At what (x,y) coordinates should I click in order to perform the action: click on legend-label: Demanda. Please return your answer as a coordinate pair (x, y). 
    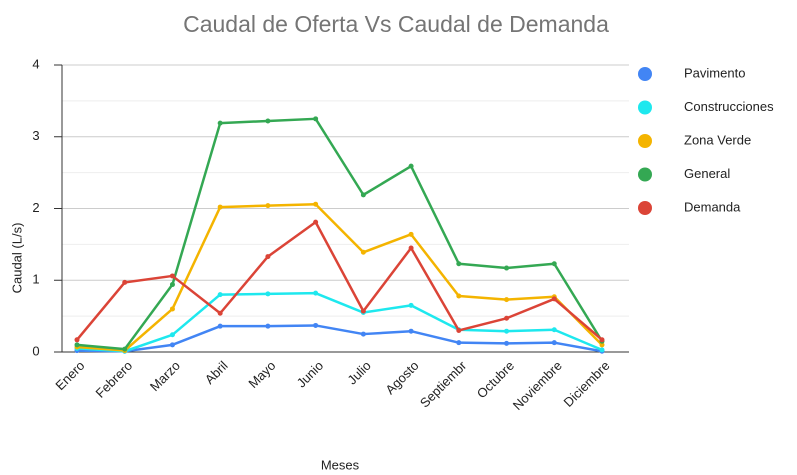
    Looking at the image, I should click on (712, 206).